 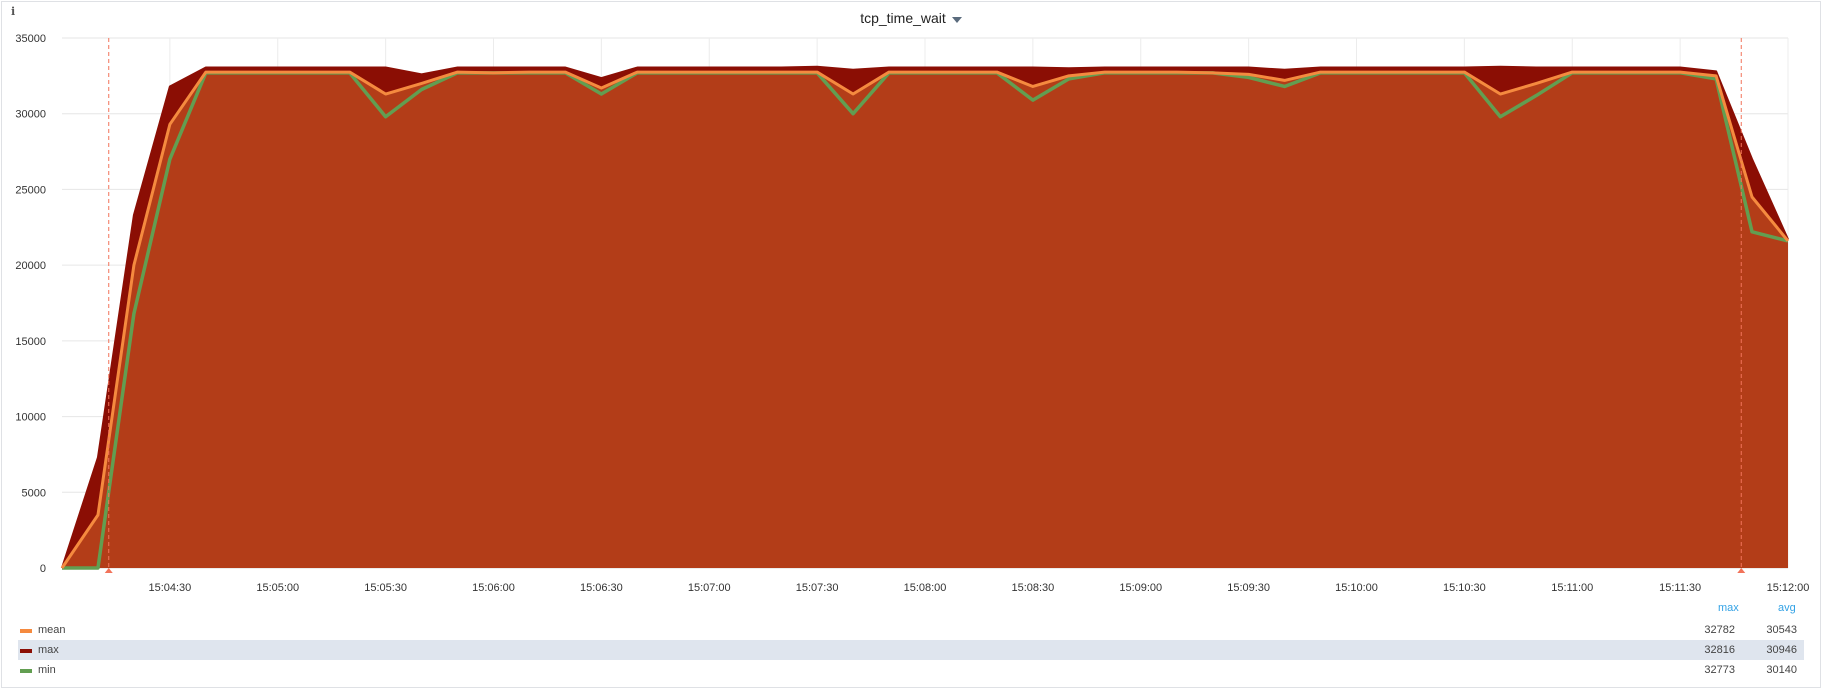 I want to click on x-tick-label: 15:06:30, so click(x=601, y=588).